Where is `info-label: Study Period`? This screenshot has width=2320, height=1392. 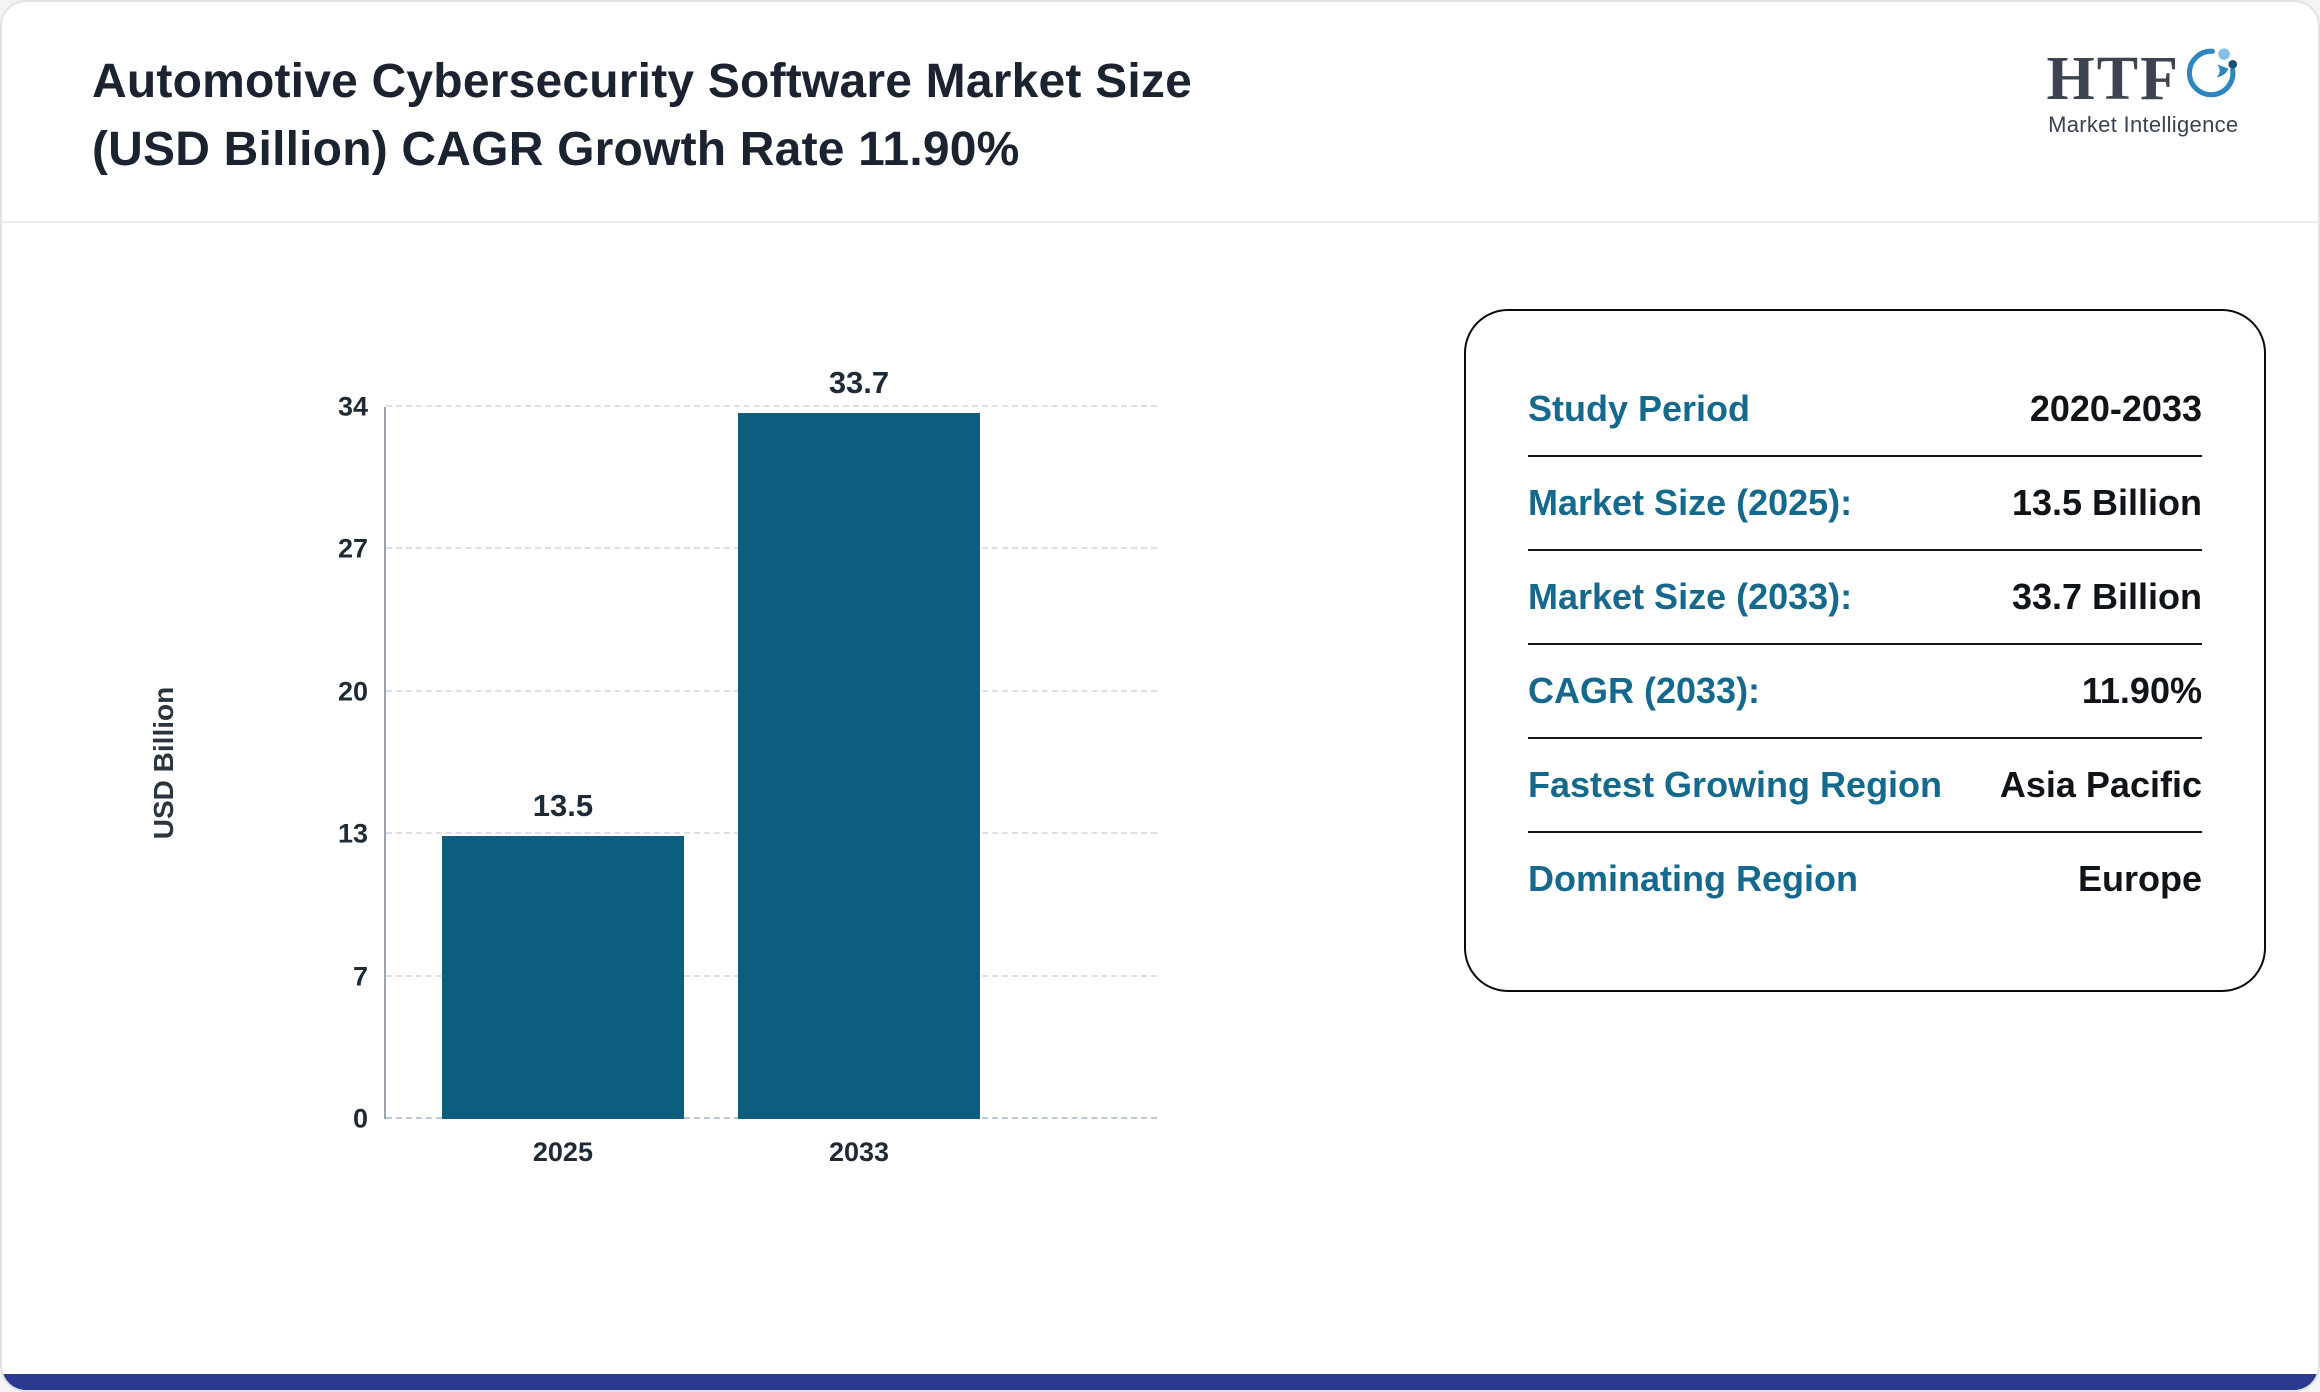
info-label: Study Period is located at coordinates (1639, 408).